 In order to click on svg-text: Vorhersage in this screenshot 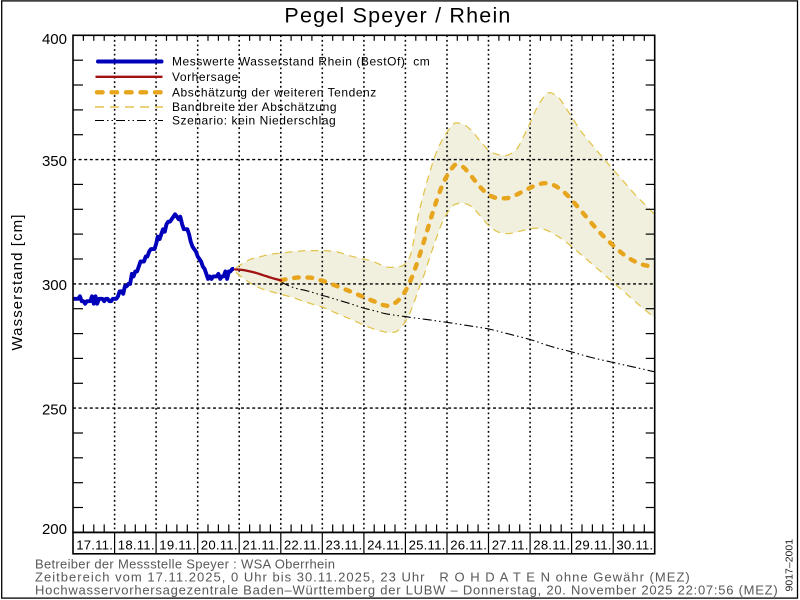, I will do `click(205, 77)`.